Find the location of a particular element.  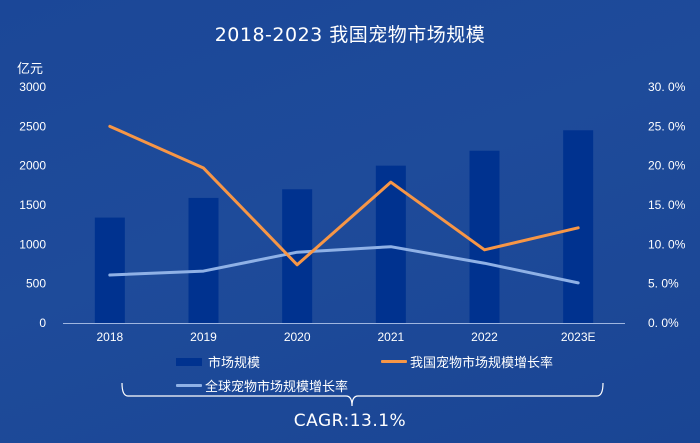

y-tick-label: 0 is located at coordinates (42, 323).